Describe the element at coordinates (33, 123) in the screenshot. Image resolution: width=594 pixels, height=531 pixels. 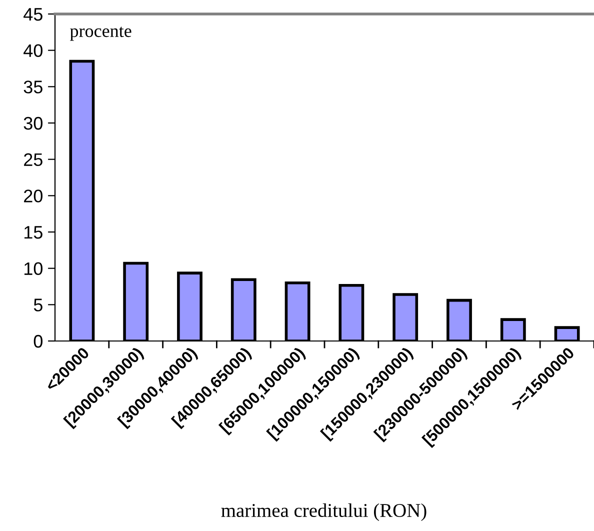
I see `y-tick-label: 30` at that location.